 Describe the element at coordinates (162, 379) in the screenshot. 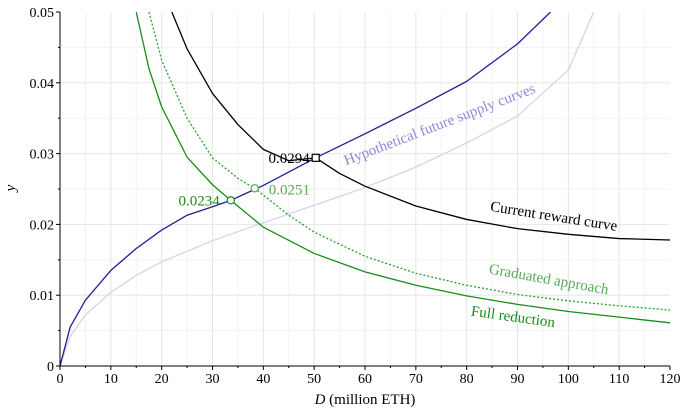

I see `x-tick-label: 20` at that location.